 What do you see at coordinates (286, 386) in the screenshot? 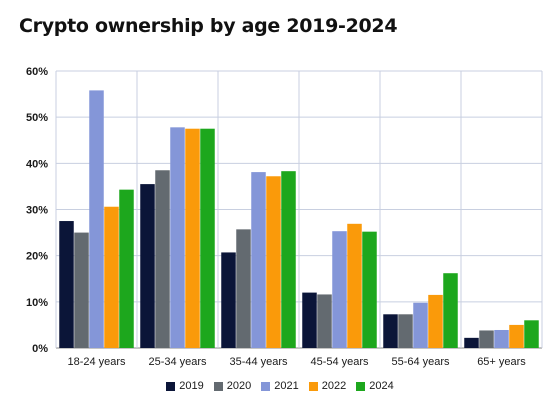
I see `legend-label: 2021` at bounding box center [286, 386].